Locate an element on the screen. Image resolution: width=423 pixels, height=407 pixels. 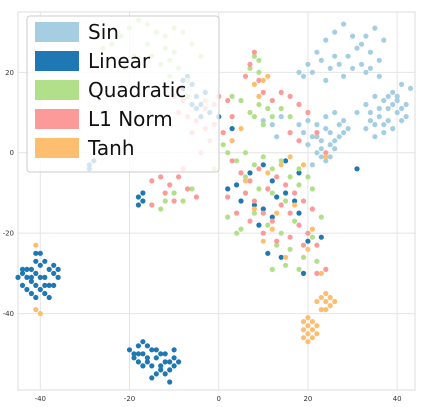
y-tick-label: 0 is located at coordinates (12, 153).